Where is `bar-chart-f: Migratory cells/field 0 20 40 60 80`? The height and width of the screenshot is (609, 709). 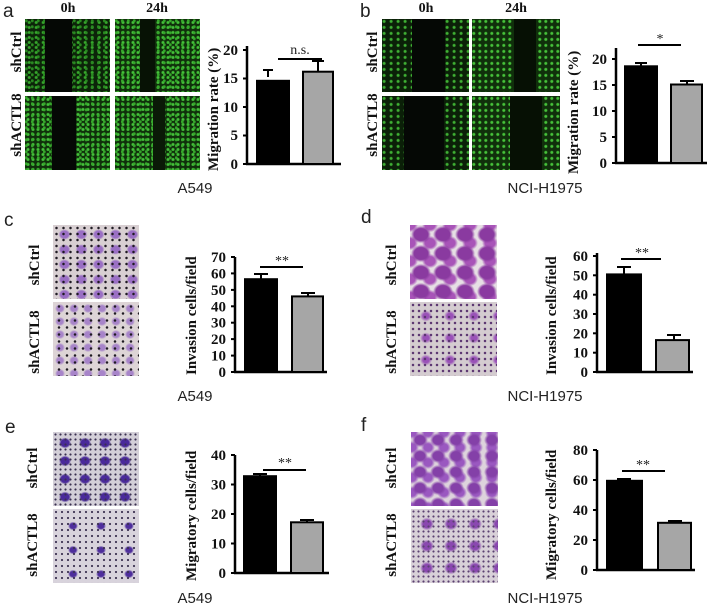
bar-chart-f: Migratory cells/field 0 20 40 60 80 is located at coordinates (624, 512).